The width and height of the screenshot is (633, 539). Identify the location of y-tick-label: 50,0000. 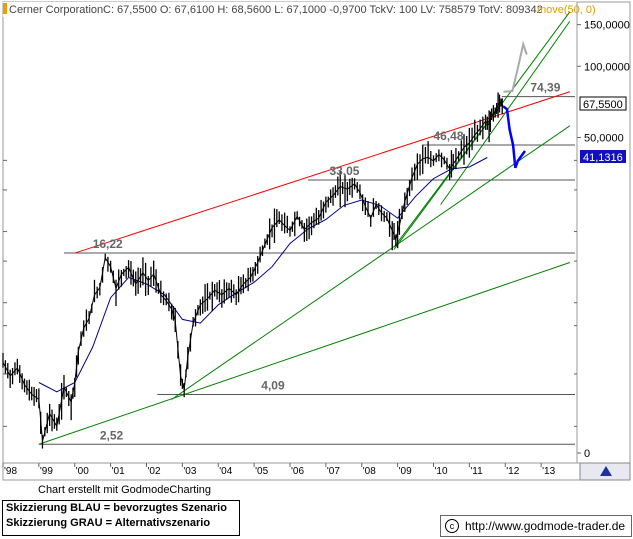
(604, 138).